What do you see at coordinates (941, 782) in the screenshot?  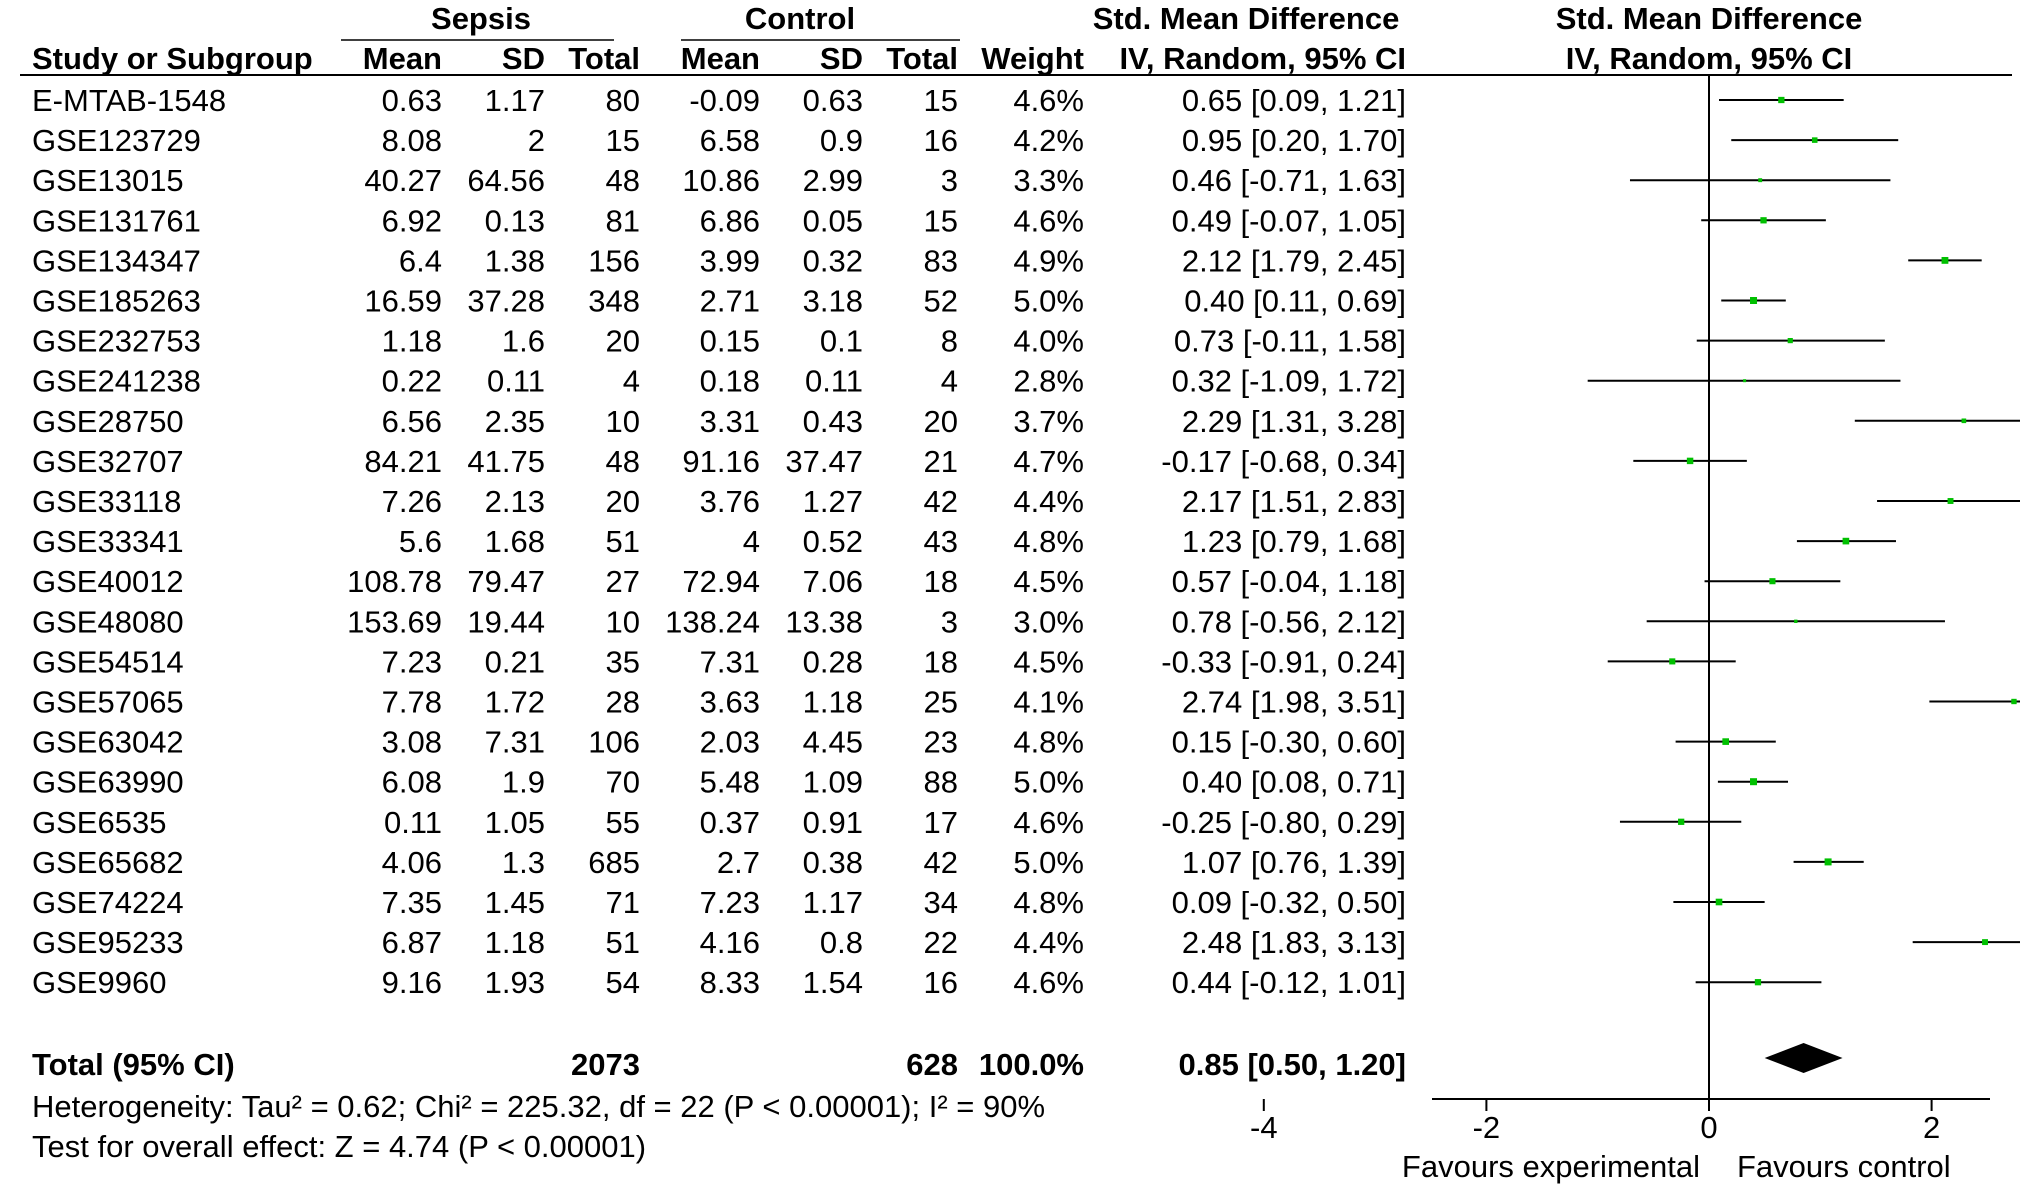 I see `control-total: 88` at bounding box center [941, 782].